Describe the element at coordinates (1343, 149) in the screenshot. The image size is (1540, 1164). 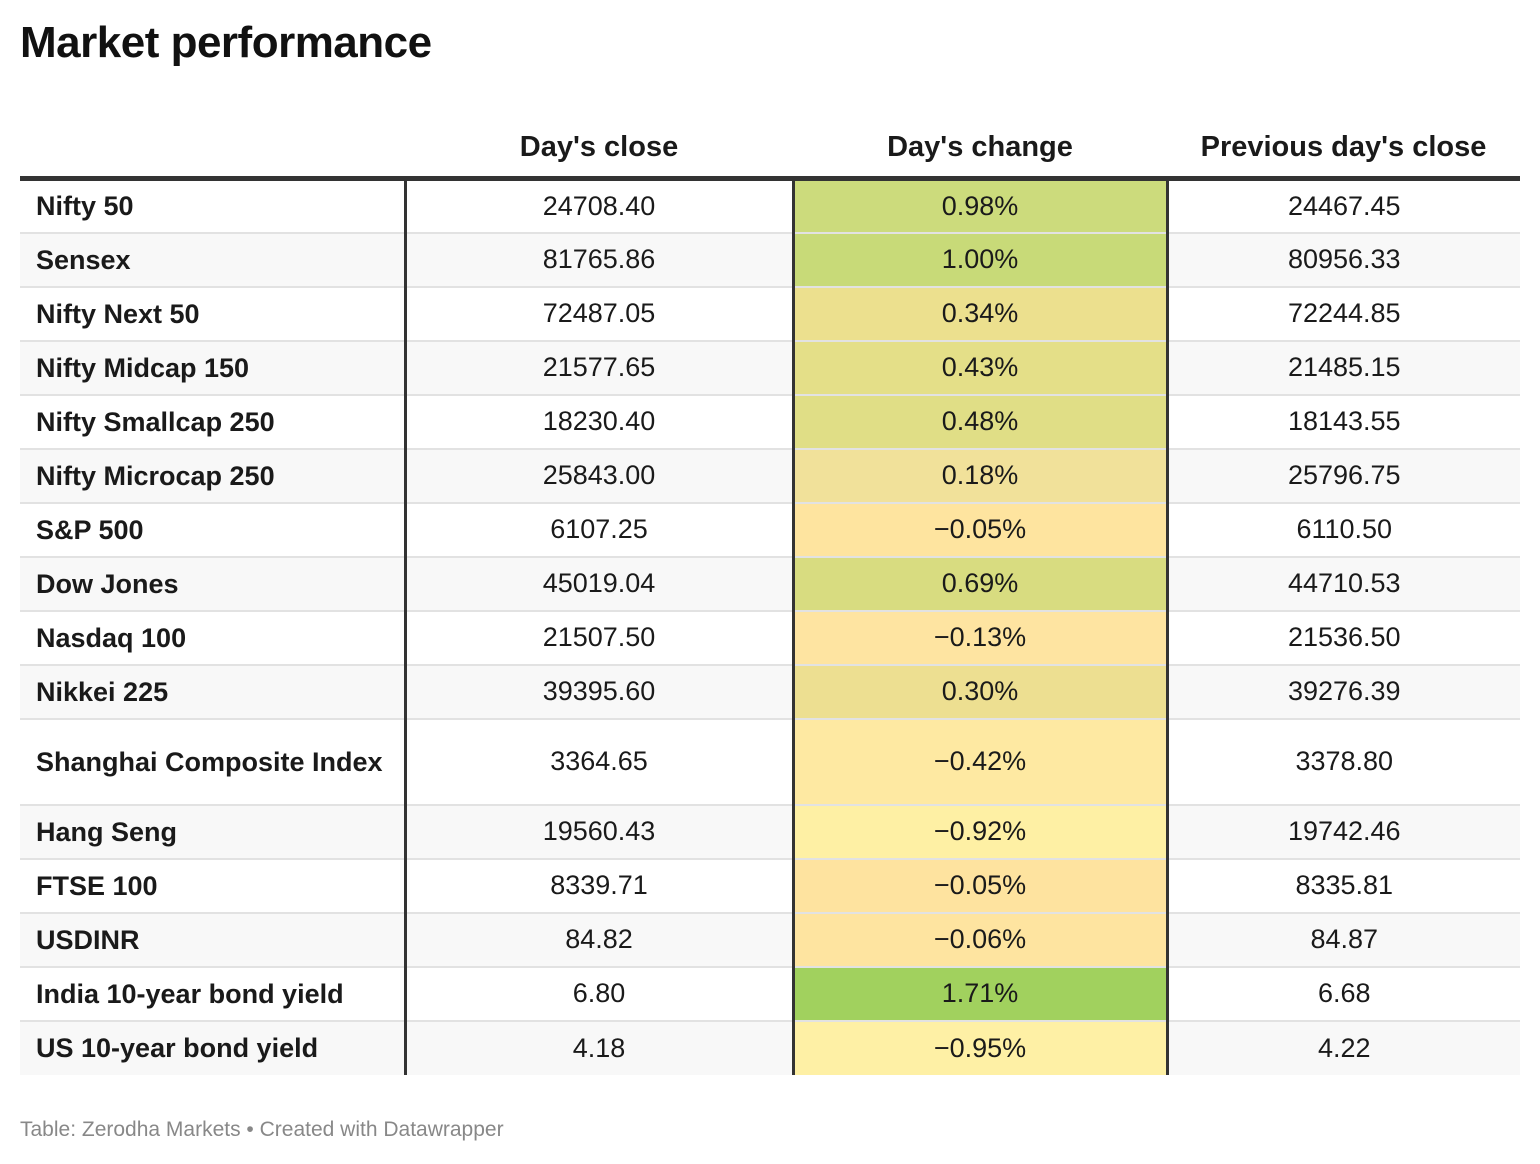
I see `header-prev: Previous day's close` at that location.